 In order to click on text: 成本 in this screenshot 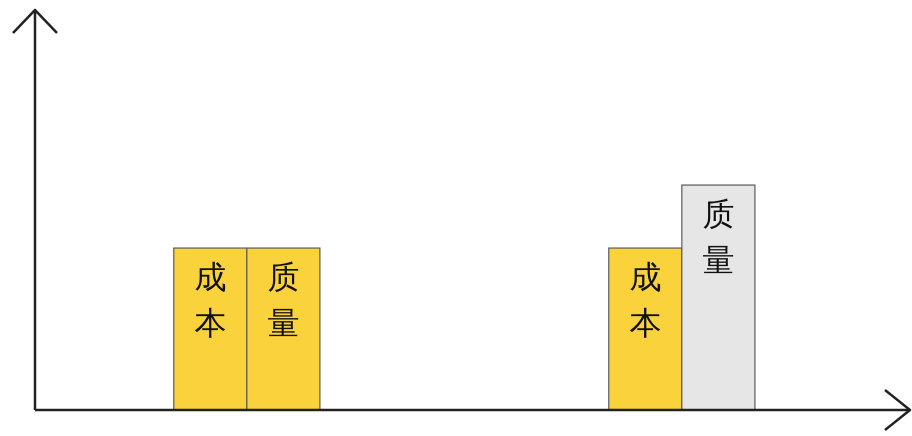, I will do `click(645, 300)`.